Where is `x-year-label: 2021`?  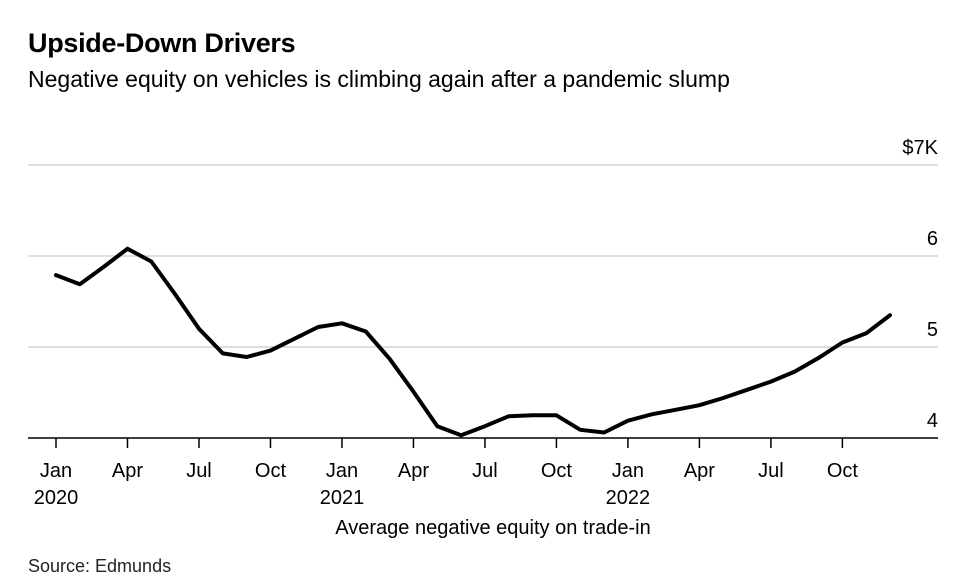
x-year-label: 2021 is located at coordinates (342, 498).